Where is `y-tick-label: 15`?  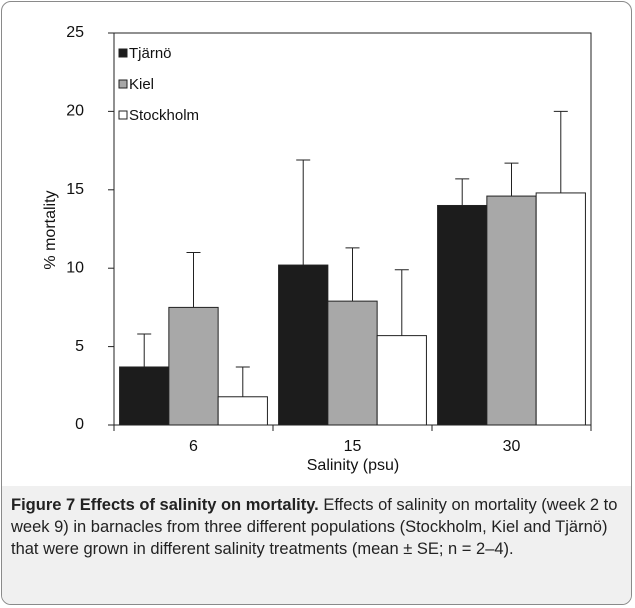
y-tick-label: 15 is located at coordinates (75, 189).